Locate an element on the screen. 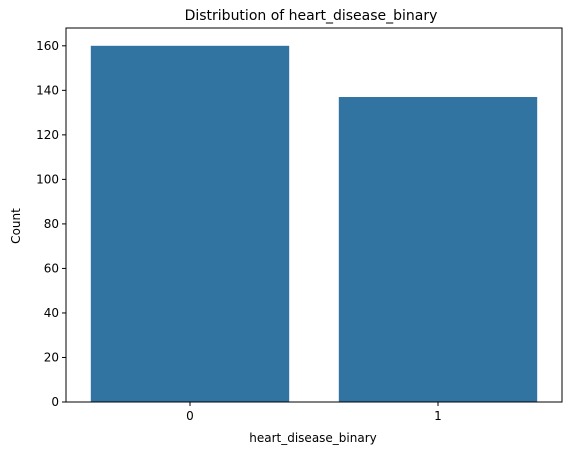 The height and width of the screenshot is (455, 571). y-tick-label-140: 140 is located at coordinates (47, 90).